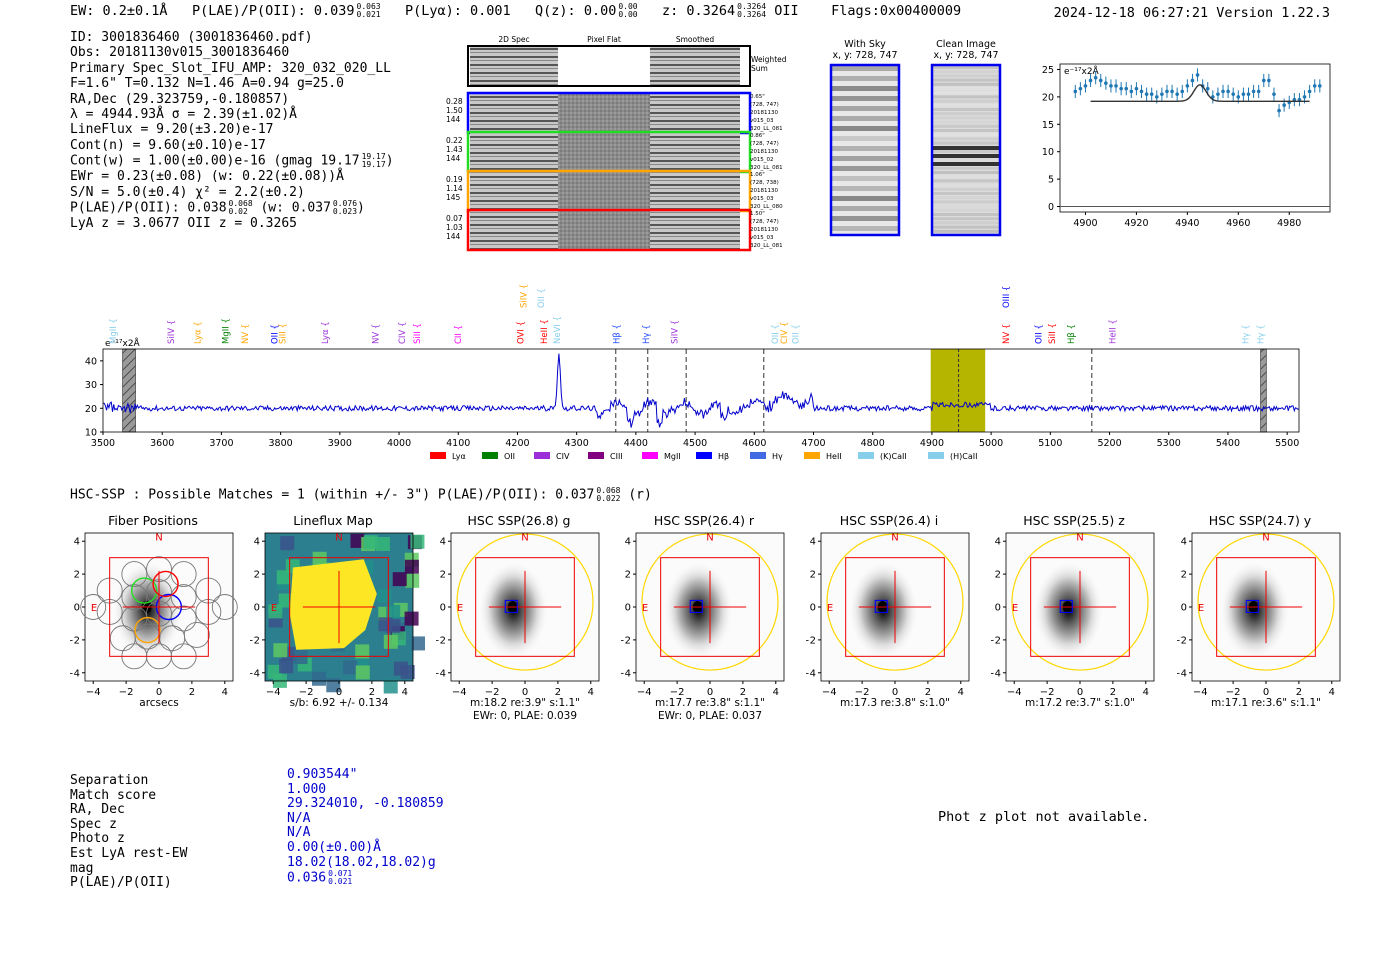 This screenshot has width=1400, height=953. What do you see at coordinates (1266, 703) in the screenshot?
I see `cutout-footer: m:17.1 re:3.6" s:1.1"` at bounding box center [1266, 703].